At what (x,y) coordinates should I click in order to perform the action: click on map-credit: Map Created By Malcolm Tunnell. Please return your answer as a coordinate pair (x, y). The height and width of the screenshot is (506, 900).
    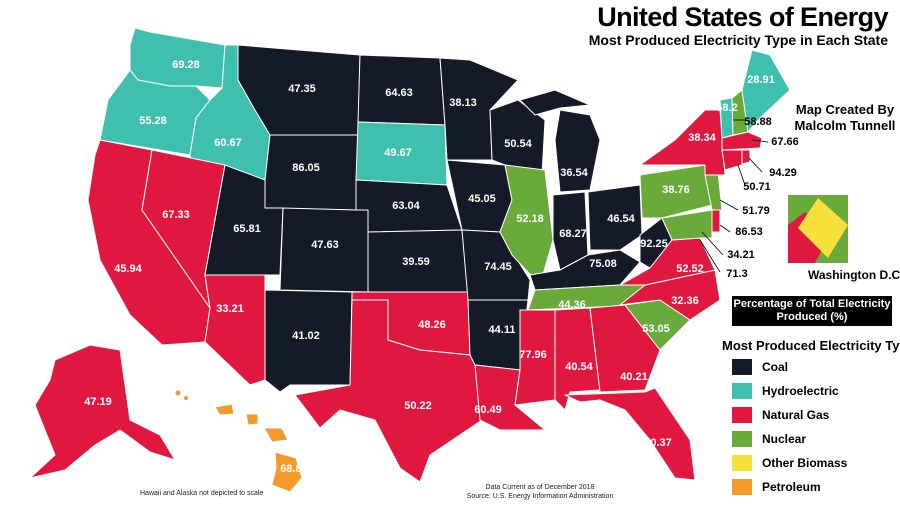
    Looking at the image, I should click on (845, 118).